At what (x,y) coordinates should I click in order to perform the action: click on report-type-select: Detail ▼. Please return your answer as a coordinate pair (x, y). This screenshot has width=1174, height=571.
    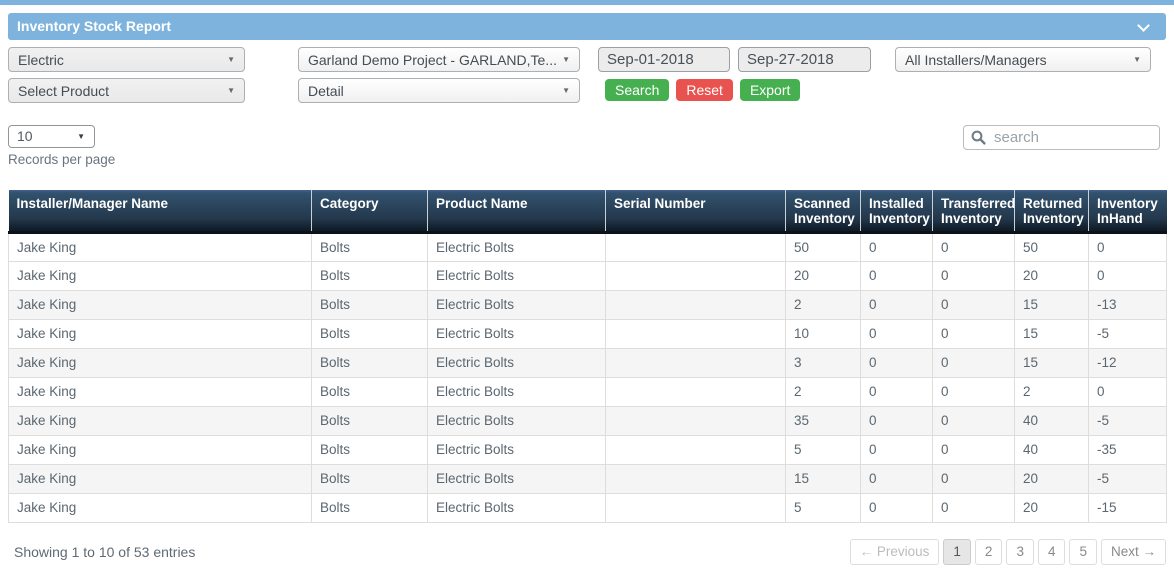
    Looking at the image, I should click on (439, 90).